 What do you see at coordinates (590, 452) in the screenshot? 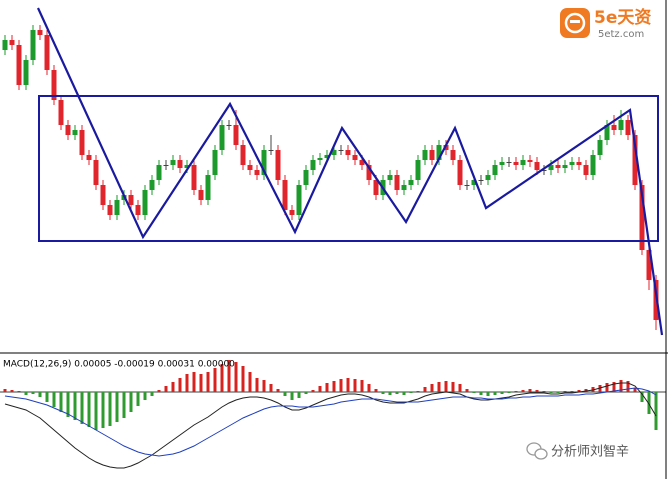
I see `author: 分析师刘智辛` at bounding box center [590, 452].